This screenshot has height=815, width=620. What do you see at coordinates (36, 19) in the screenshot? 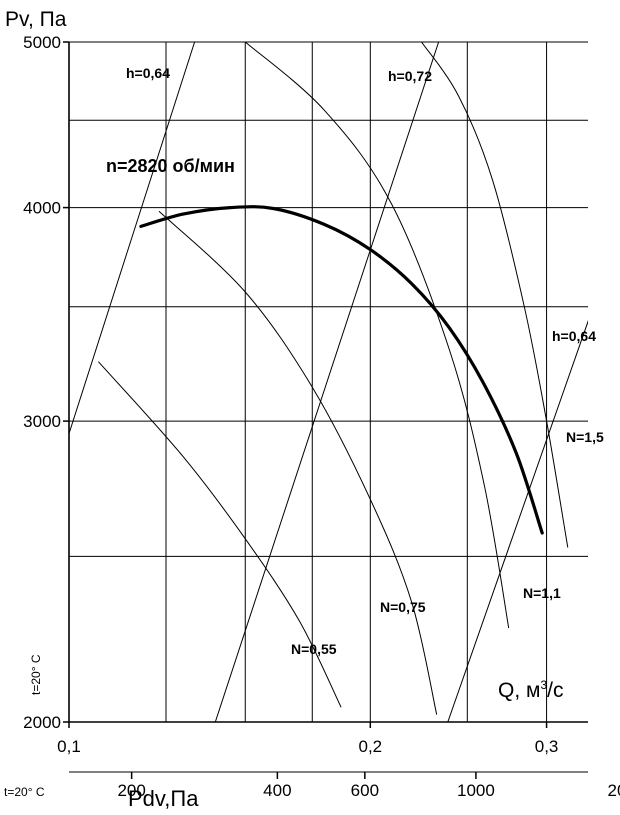
I see `y-axis-title: Pv, Па` at bounding box center [36, 19].